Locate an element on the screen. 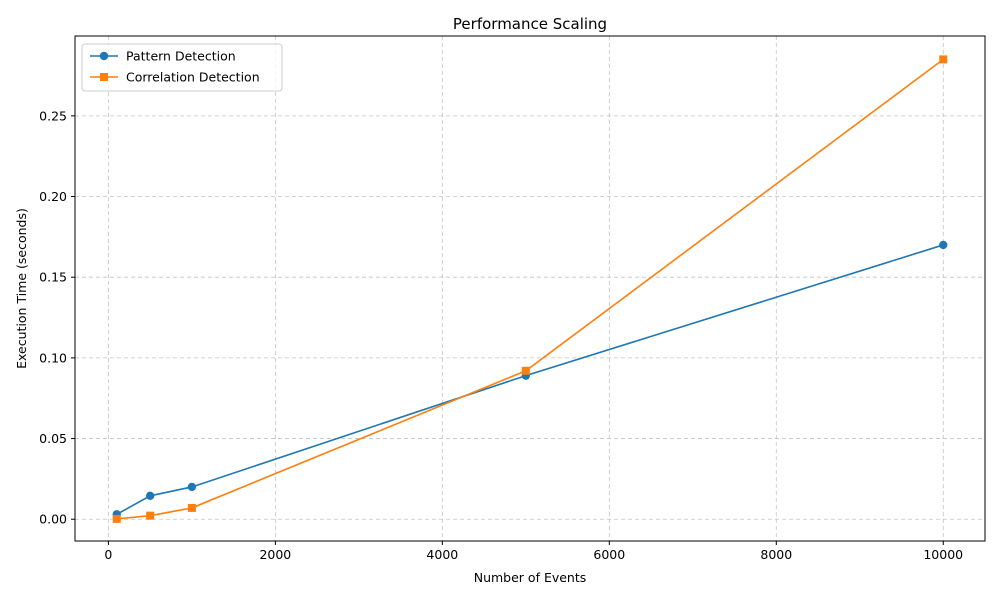 The image size is (1000, 604). x-tick-label: 8000 is located at coordinates (776, 554).